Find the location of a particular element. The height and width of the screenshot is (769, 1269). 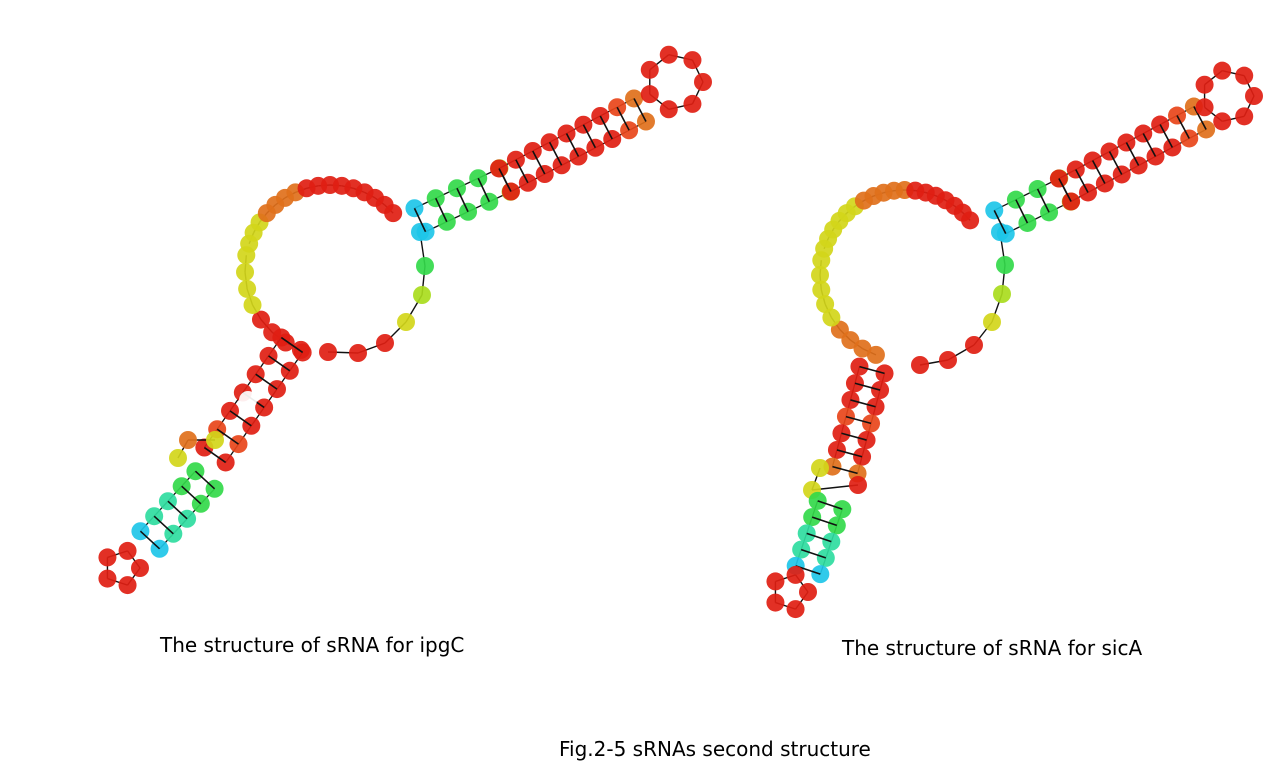

caption-sica: The structure of sRNA for sicA is located at coordinates (992, 648).